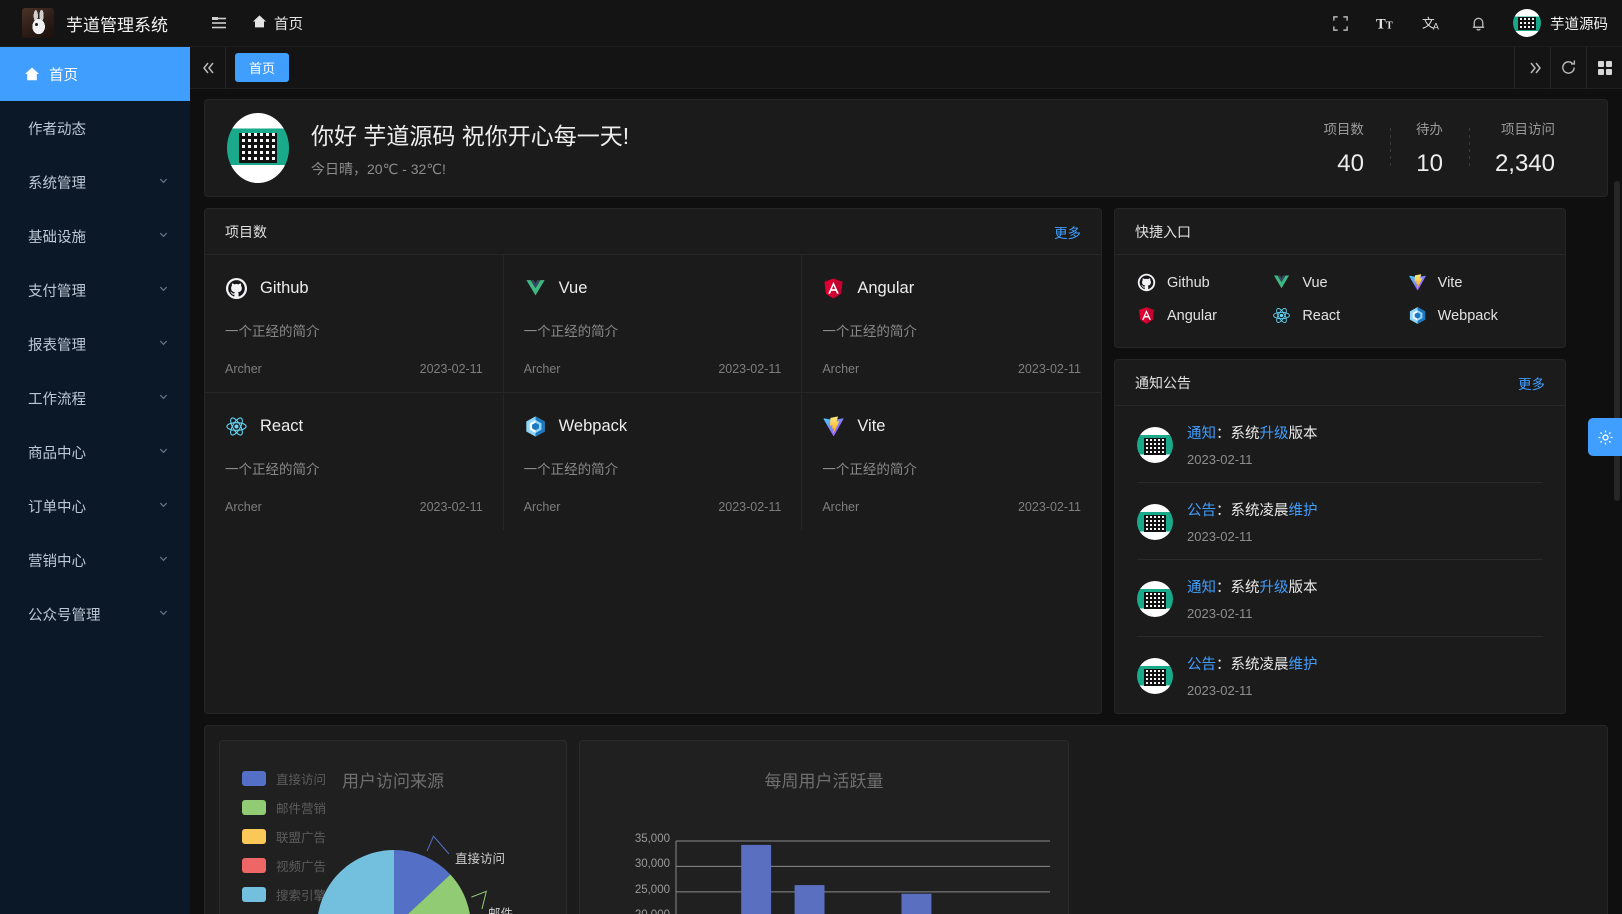 The image size is (1622, 914). I want to click on menu-collapse-icon, so click(219, 23).